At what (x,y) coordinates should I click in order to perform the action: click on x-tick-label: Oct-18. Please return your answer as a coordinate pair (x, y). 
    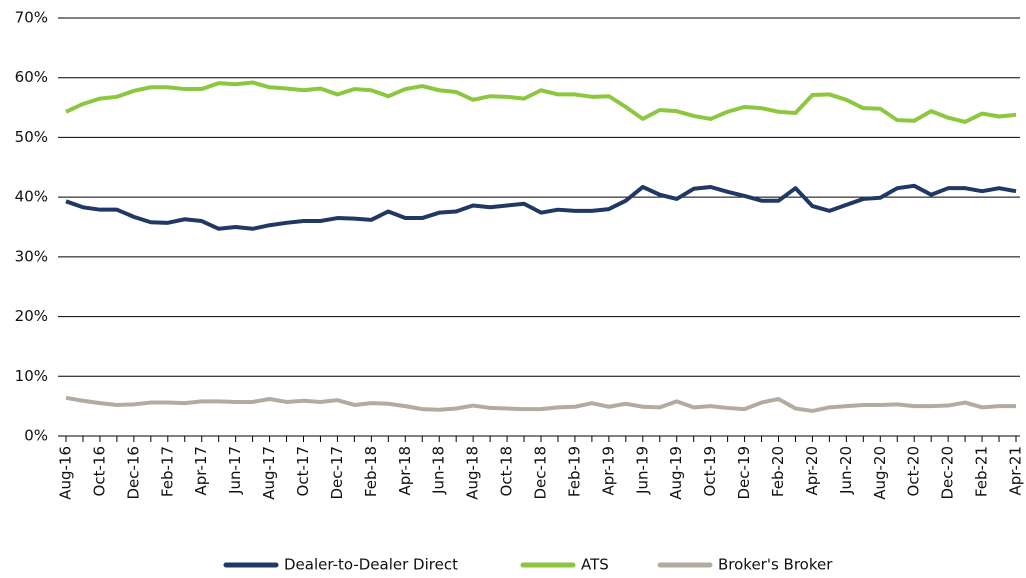
    Looking at the image, I should click on (507, 471).